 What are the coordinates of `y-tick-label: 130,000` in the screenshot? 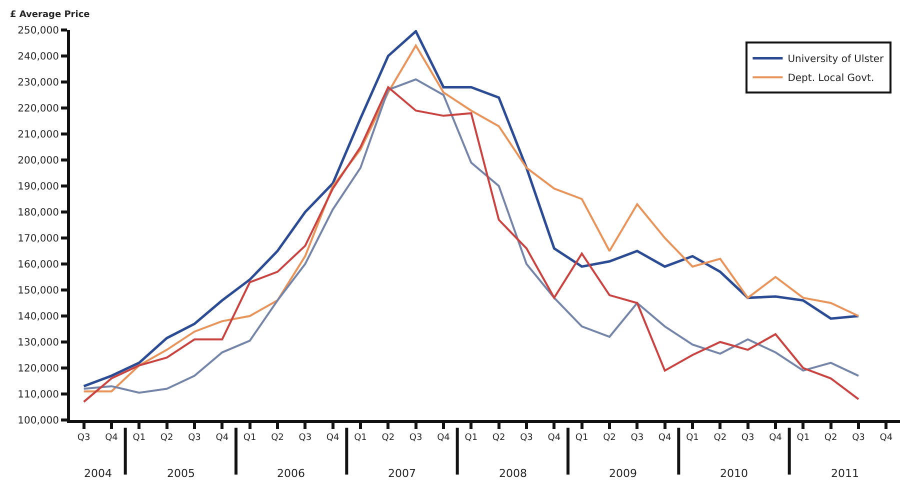 It's located at (38, 343).